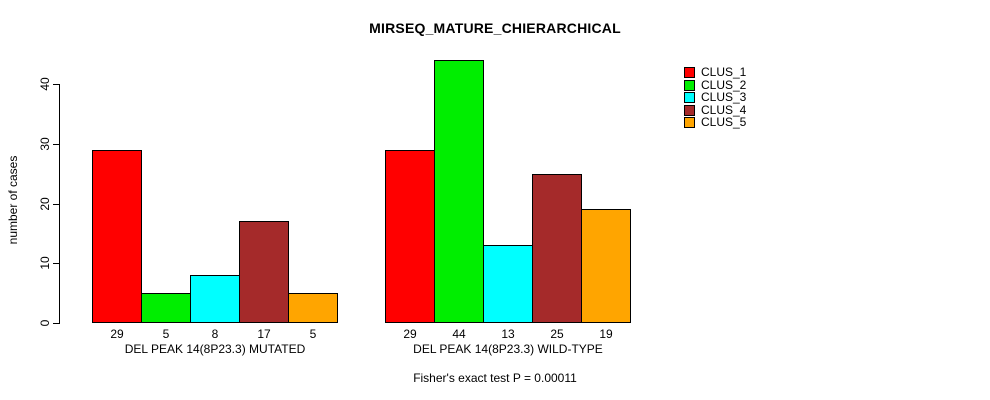  I want to click on legend-label: CLUS_2, so click(724, 85).